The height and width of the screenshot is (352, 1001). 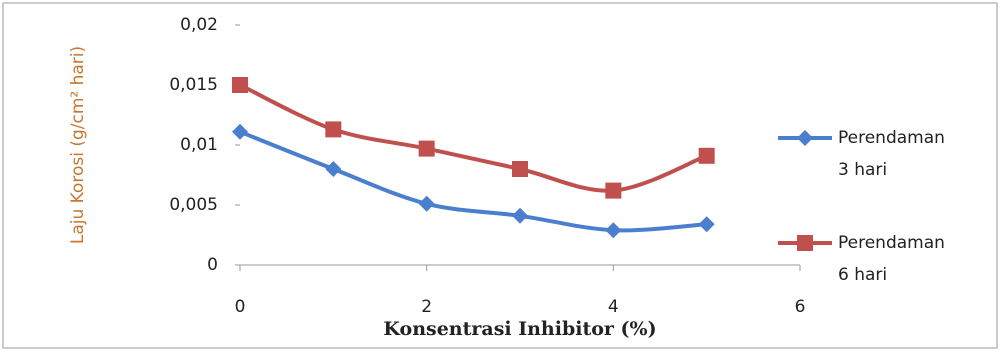 I want to click on legend-label: Perendaman 3 hari, so click(x=894, y=154).